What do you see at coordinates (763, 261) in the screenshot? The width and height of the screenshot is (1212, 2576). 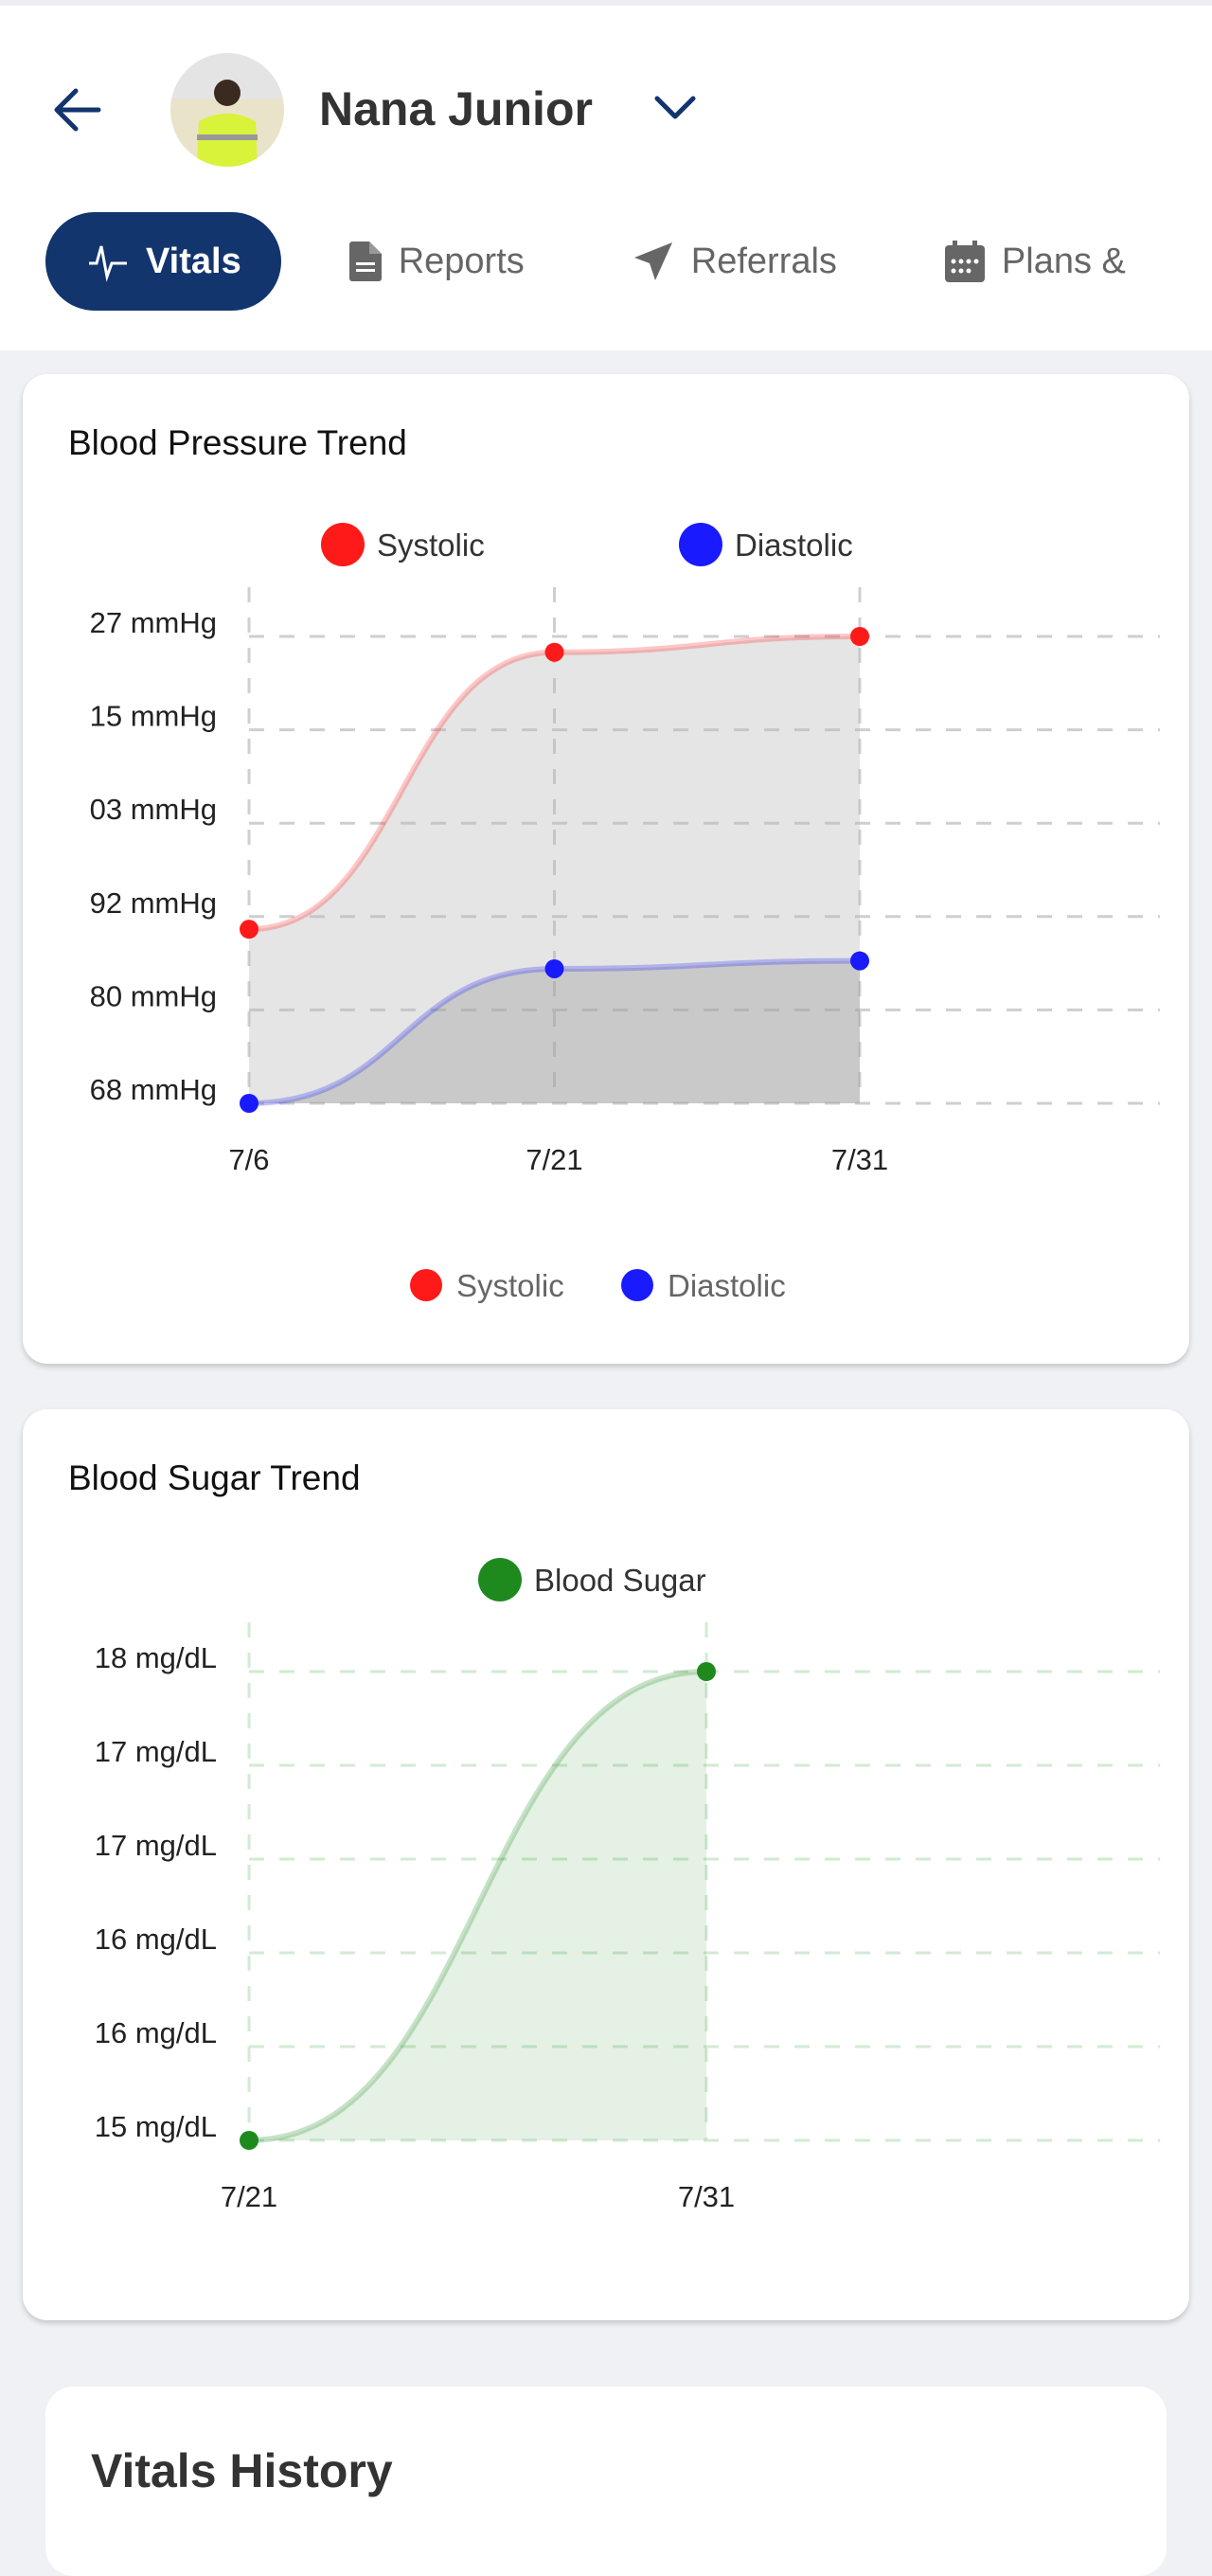 I see `tab-label: Referrals` at bounding box center [763, 261].